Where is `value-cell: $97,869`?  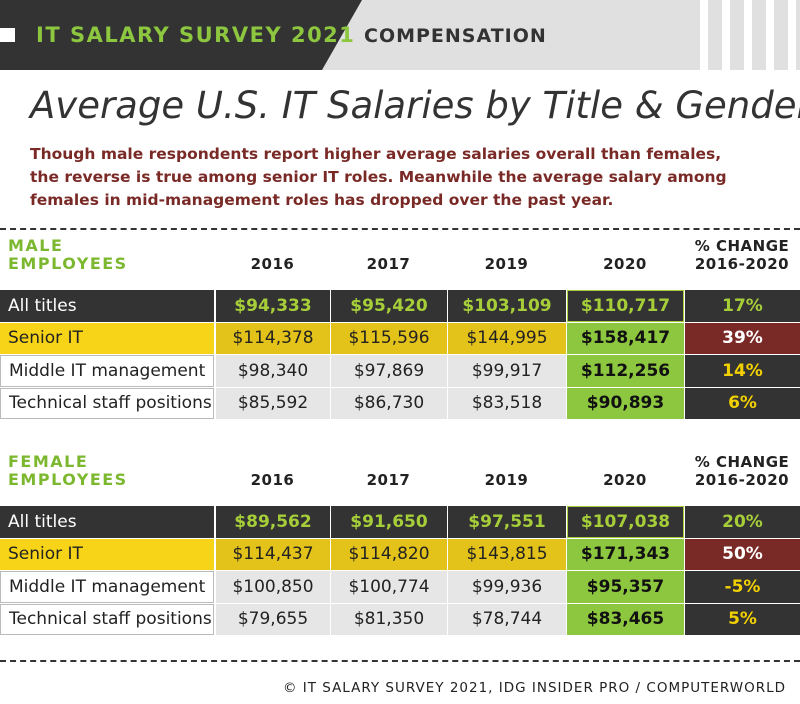 value-cell: $97,869 is located at coordinates (389, 371).